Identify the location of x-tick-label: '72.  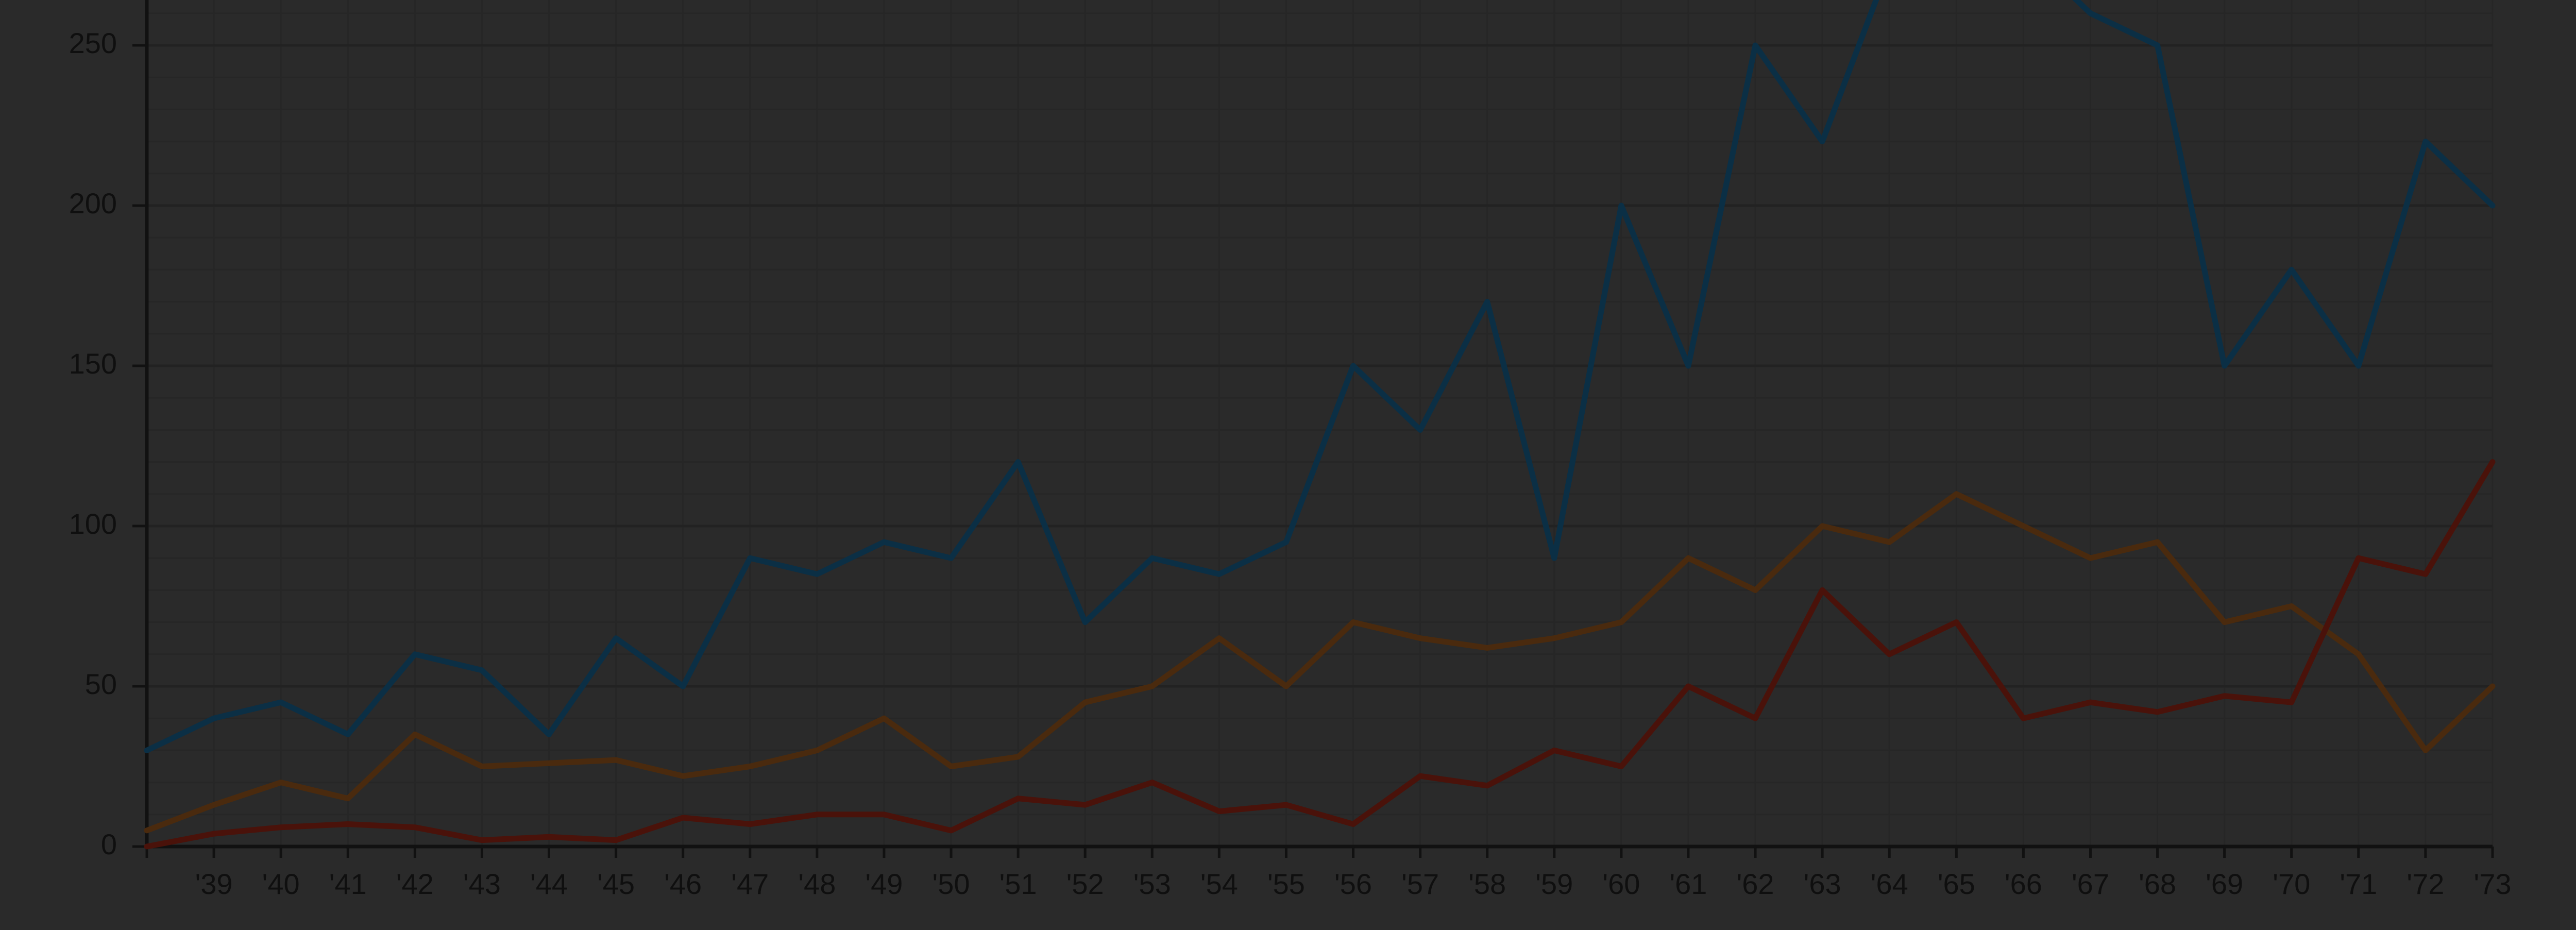
(2425, 884).